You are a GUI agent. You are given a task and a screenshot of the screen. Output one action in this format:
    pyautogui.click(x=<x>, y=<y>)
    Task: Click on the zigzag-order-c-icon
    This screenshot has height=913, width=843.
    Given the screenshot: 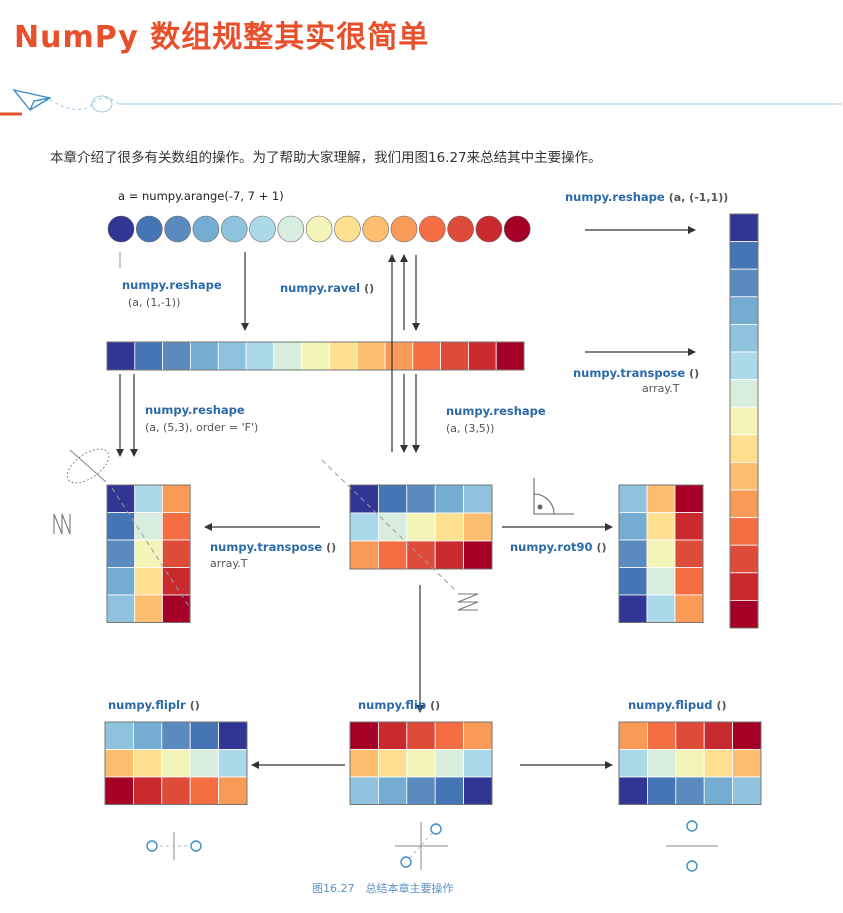 What is the action you would take?
    pyautogui.click(x=468, y=602)
    